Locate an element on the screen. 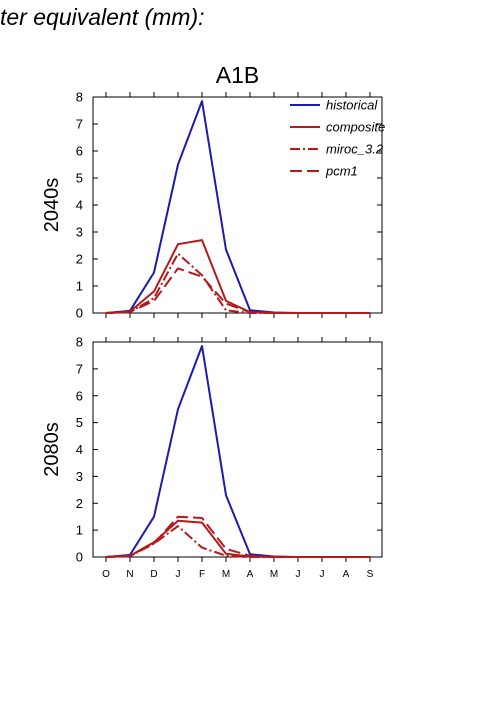 This screenshot has height=709, width=501. x-tick-label: S is located at coordinates (370, 574).